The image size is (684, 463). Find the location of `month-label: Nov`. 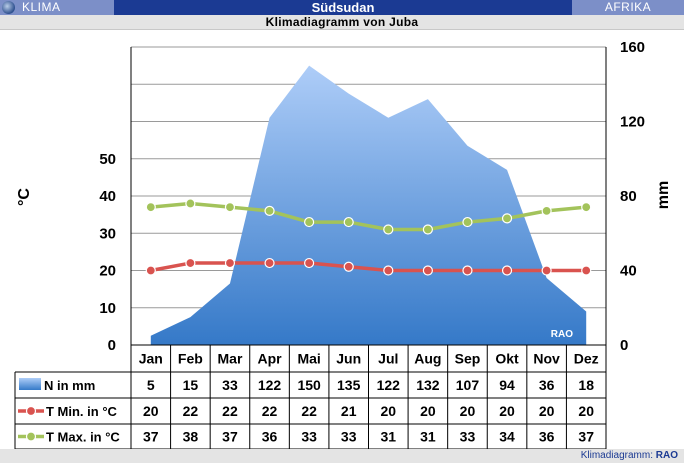

month-label: Nov is located at coordinates (546, 359).